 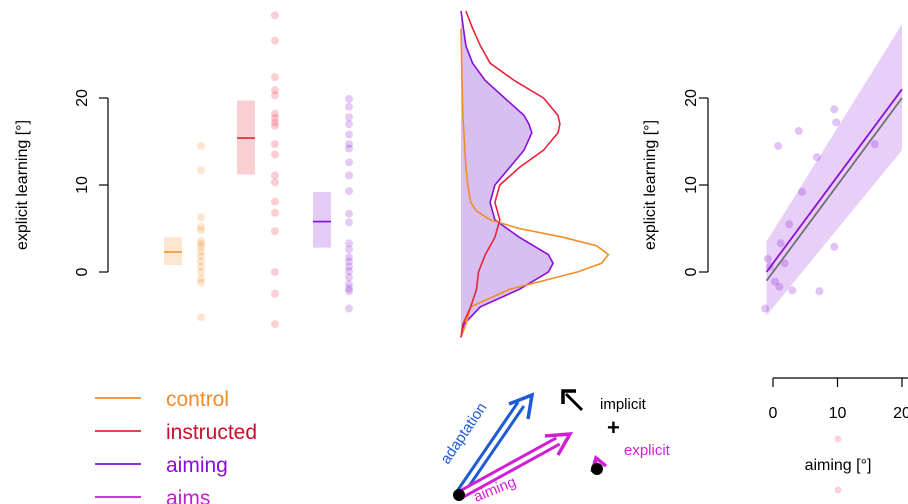 I want to click on vector-diagram: adaptation aiming implicit + explicit, so click(x=554, y=446).